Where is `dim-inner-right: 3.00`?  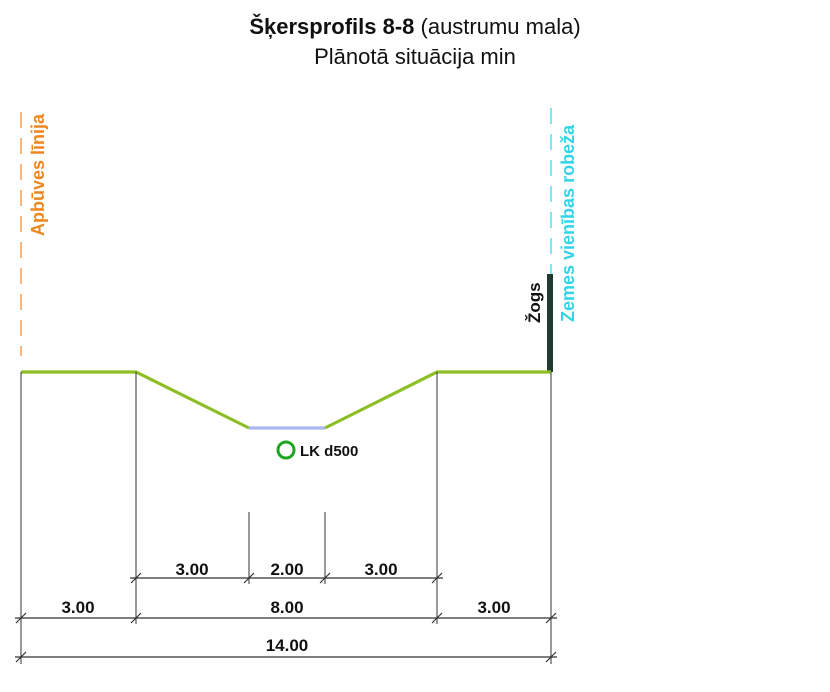
dim-inner-right: 3.00 is located at coordinates (380, 569).